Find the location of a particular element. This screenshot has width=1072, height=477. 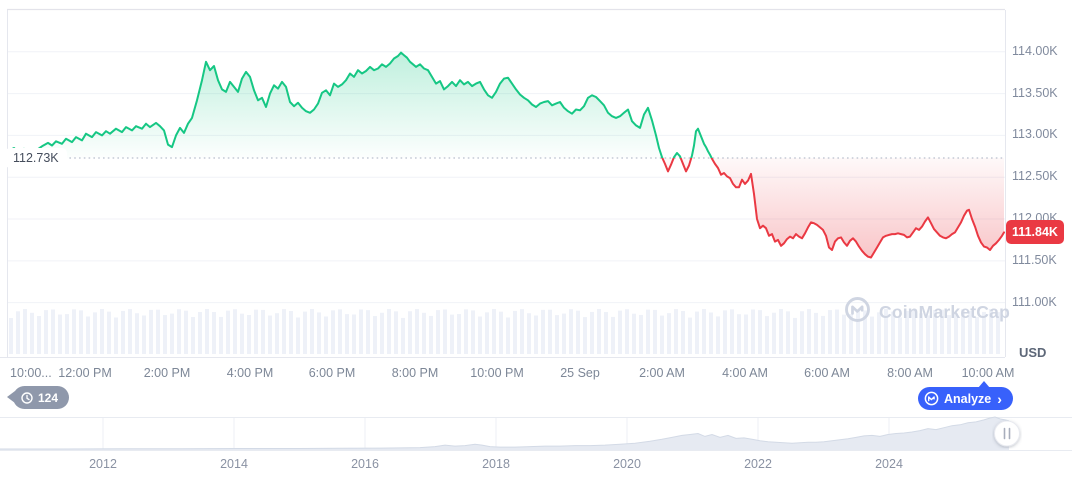

analyze-logo-icon is located at coordinates (931, 398).